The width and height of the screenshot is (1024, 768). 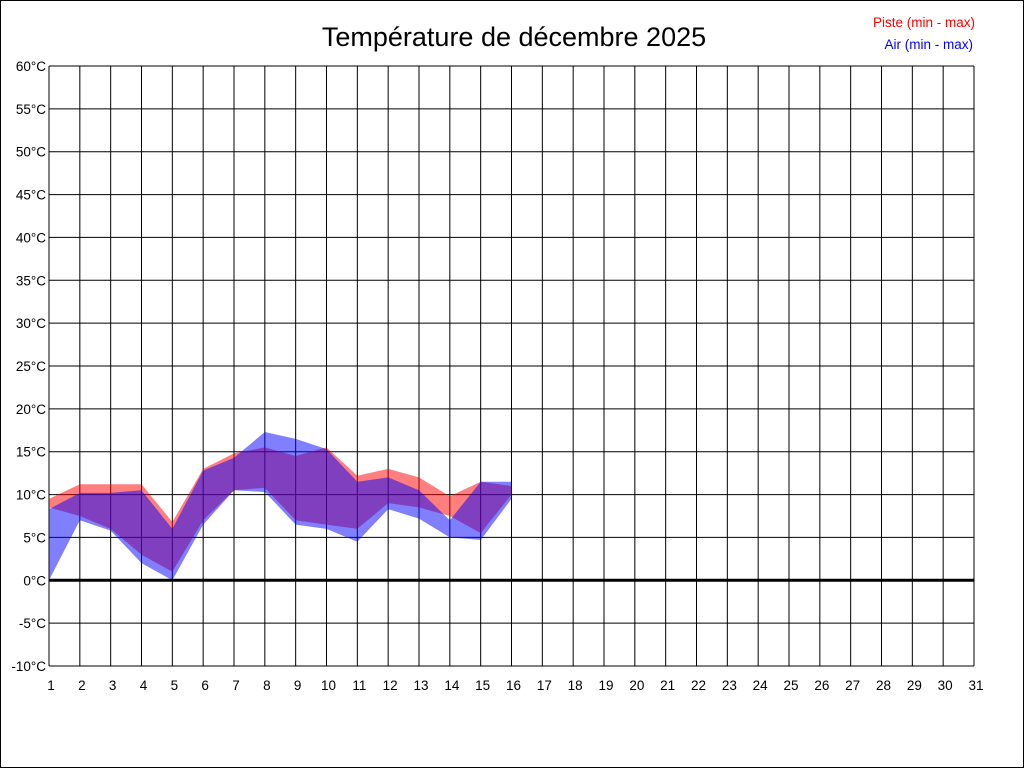 I want to click on y-tick-label-10: 10°C, so click(x=31, y=495).